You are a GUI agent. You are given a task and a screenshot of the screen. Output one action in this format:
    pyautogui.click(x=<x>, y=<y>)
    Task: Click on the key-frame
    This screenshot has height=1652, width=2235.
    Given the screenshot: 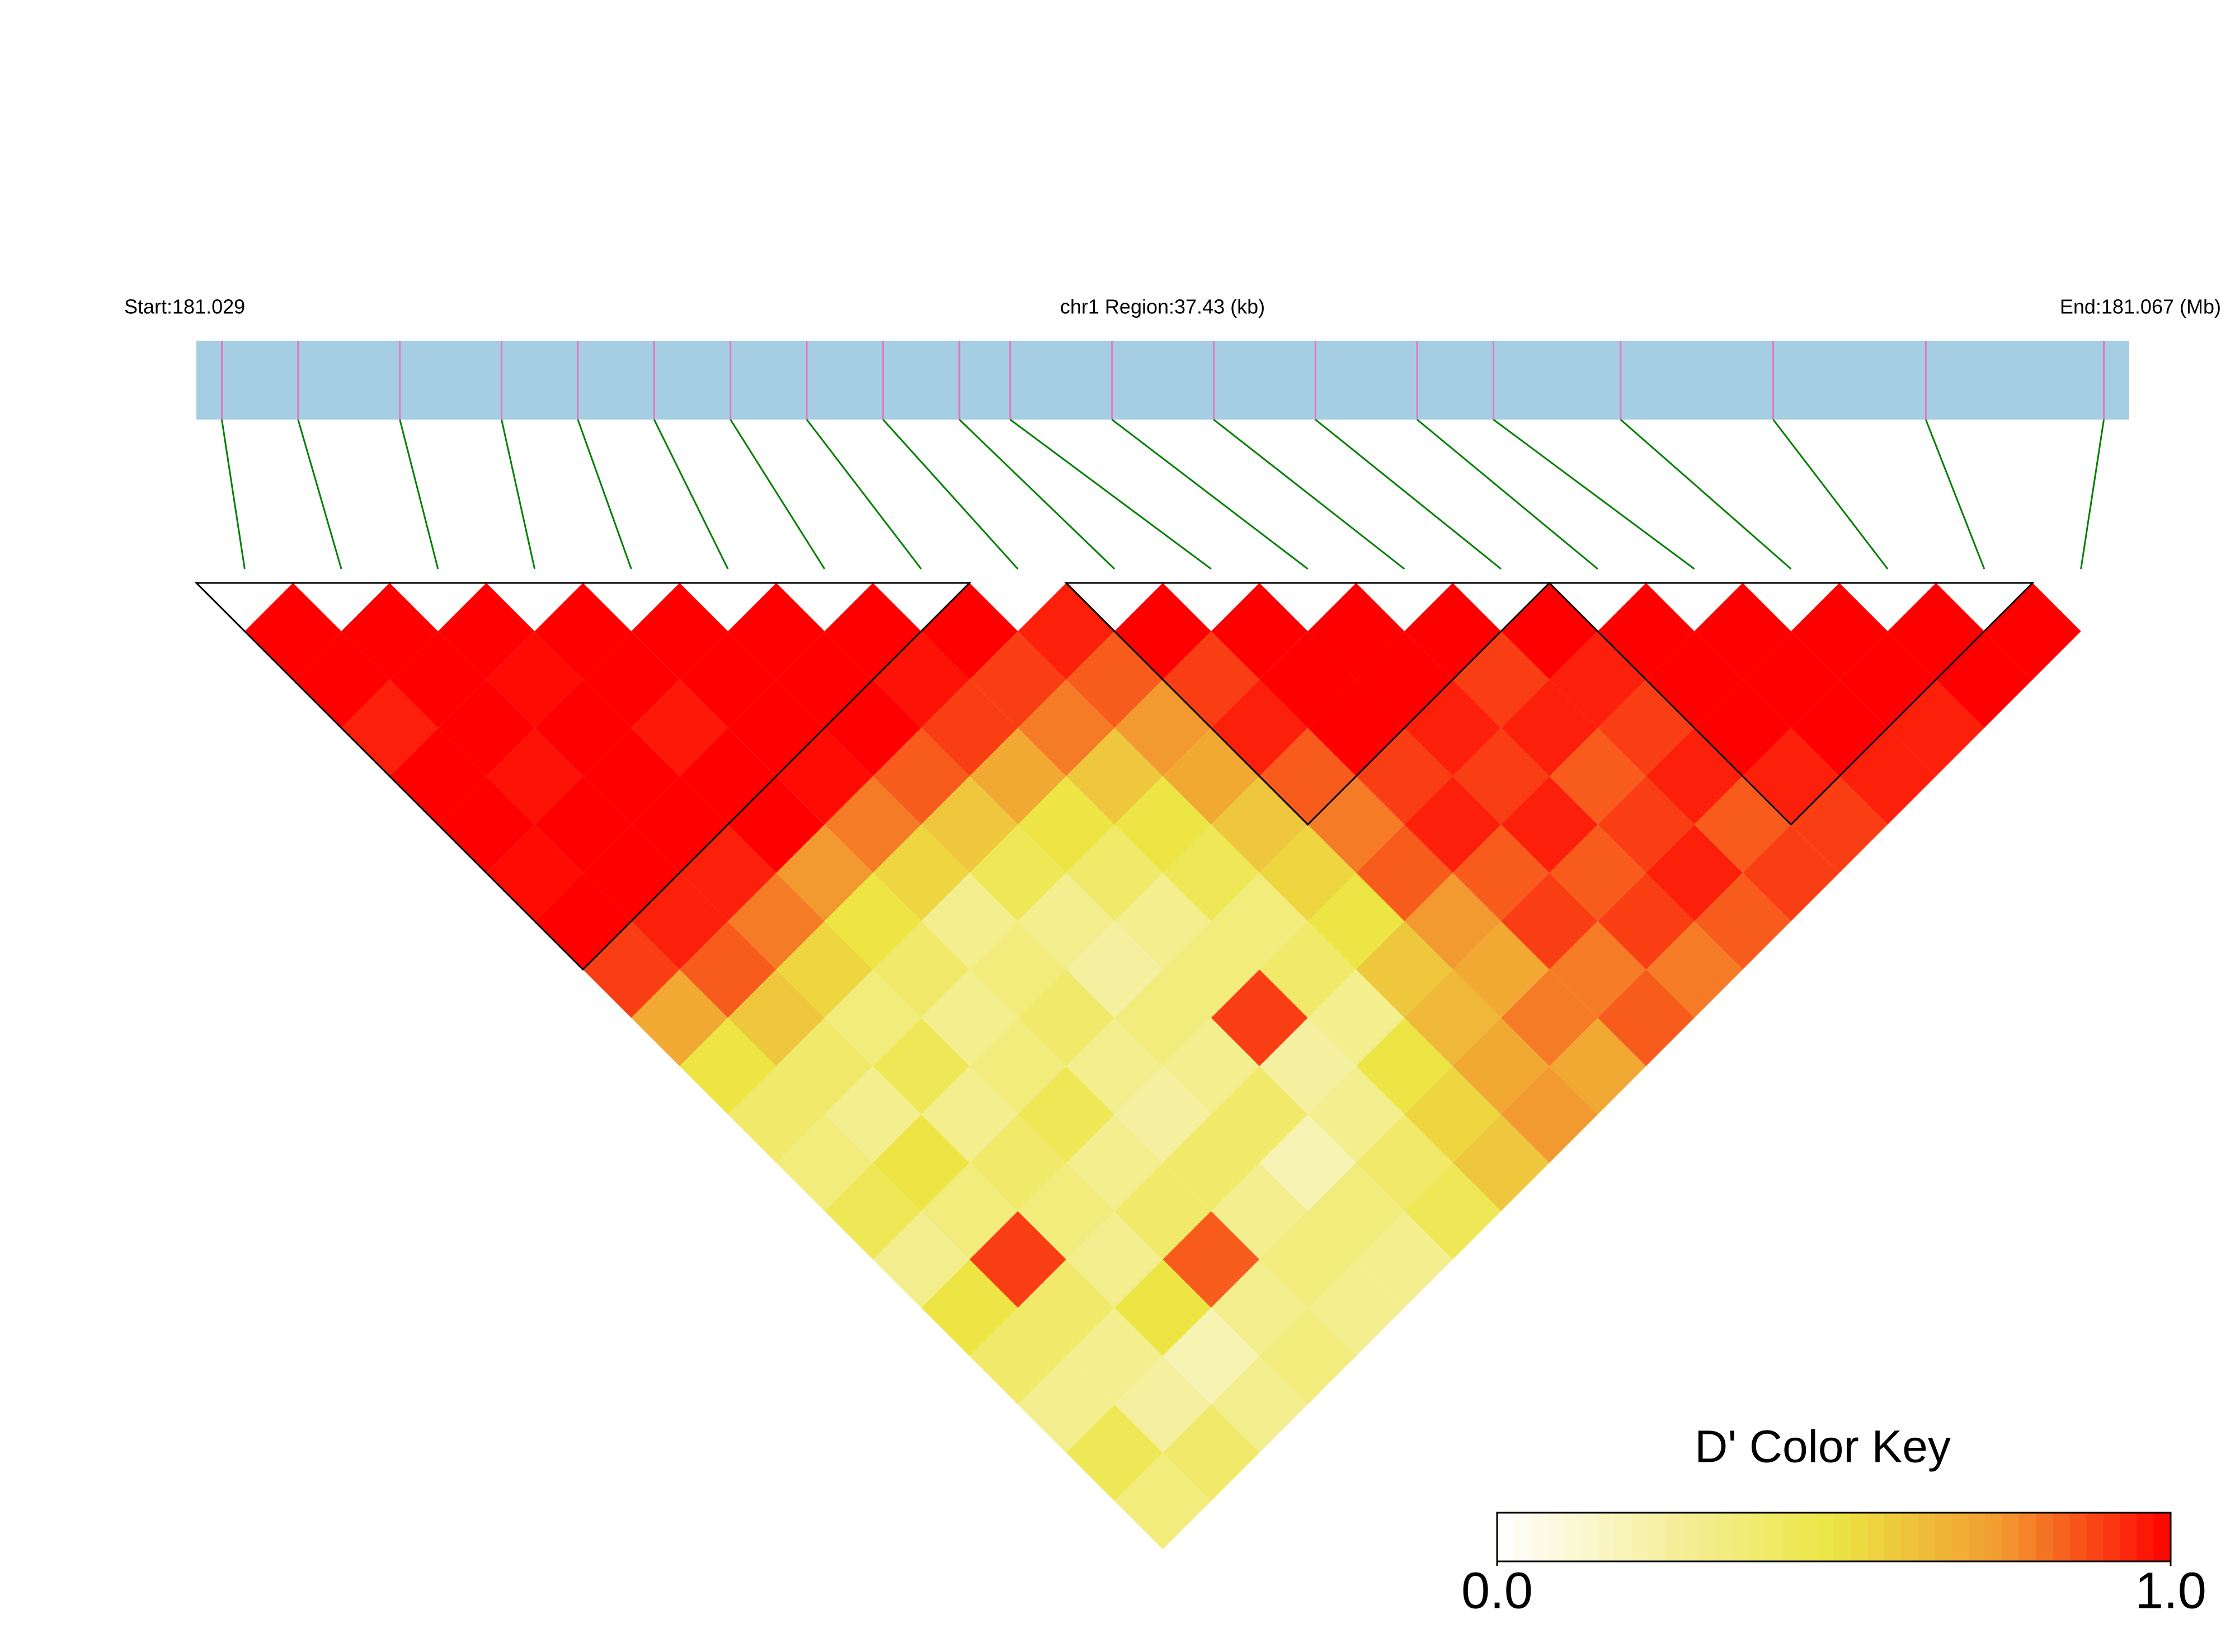 What is the action you would take?
    pyautogui.click(x=1834, y=1537)
    